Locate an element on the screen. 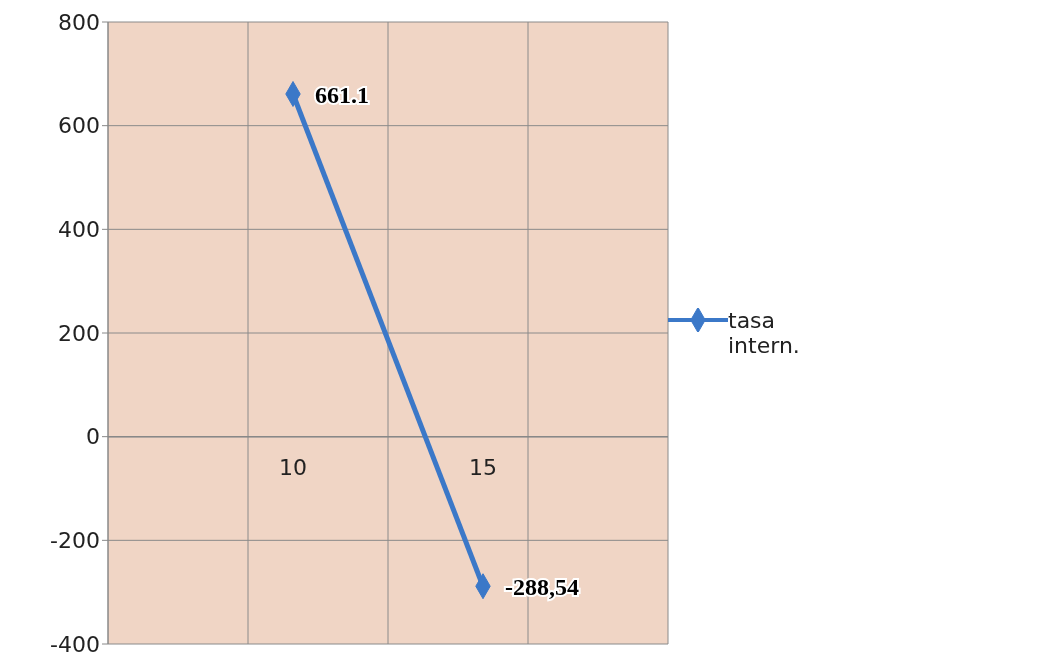 The height and width of the screenshot is (664, 1055). y-tick-label: 800 is located at coordinates (79, 22).